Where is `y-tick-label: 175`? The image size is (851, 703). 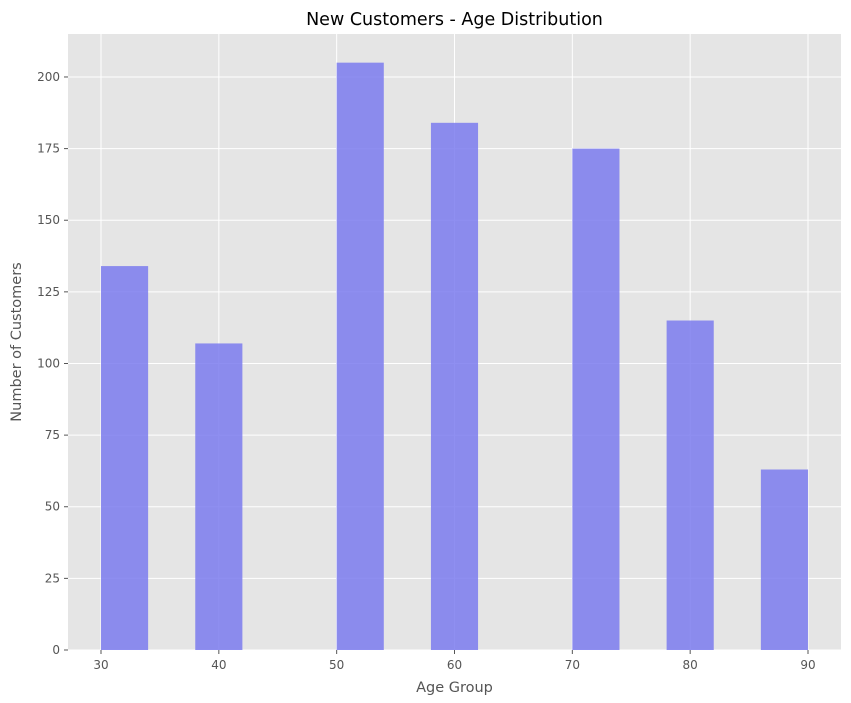 y-tick-label: 175 is located at coordinates (48, 149).